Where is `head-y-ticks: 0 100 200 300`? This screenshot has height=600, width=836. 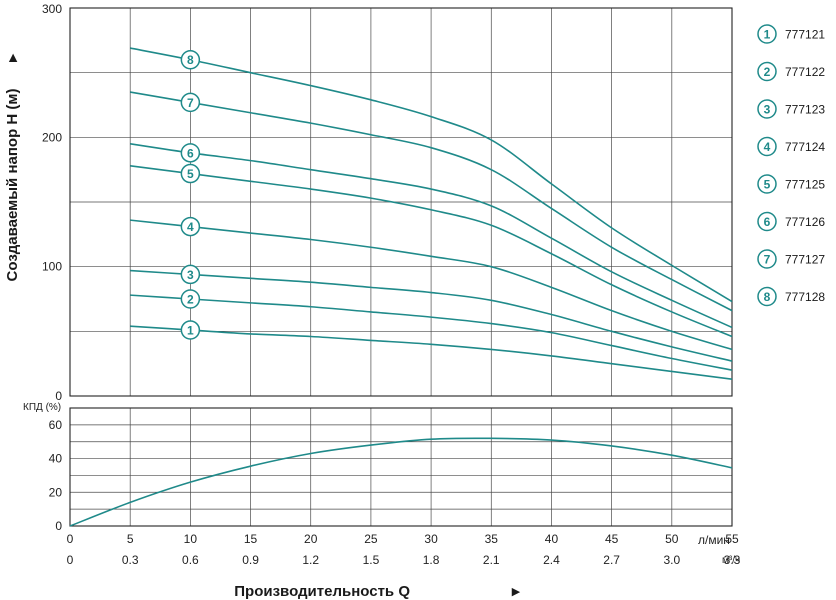 head-y-ticks: 0 100 200 300 is located at coordinates (52, 202).